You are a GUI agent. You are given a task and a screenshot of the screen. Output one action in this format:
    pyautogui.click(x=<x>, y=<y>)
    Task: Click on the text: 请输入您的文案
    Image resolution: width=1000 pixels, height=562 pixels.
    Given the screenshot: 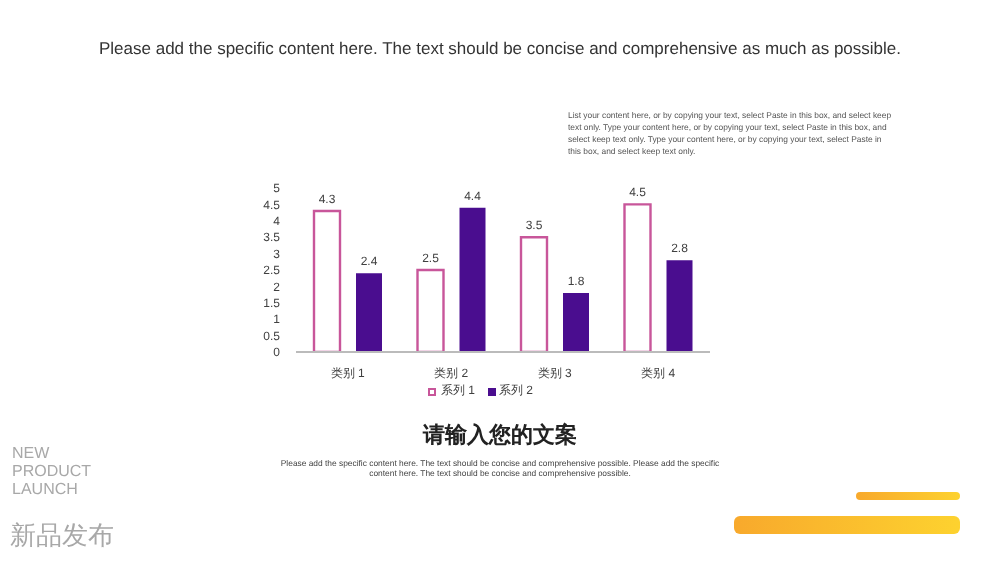 What is the action you would take?
    pyautogui.click(x=500, y=436)
    